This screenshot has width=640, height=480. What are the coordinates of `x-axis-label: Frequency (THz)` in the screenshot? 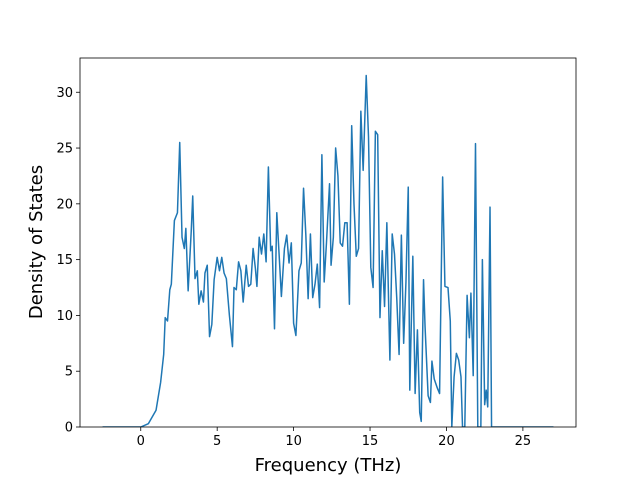 It's located at (328, 465).